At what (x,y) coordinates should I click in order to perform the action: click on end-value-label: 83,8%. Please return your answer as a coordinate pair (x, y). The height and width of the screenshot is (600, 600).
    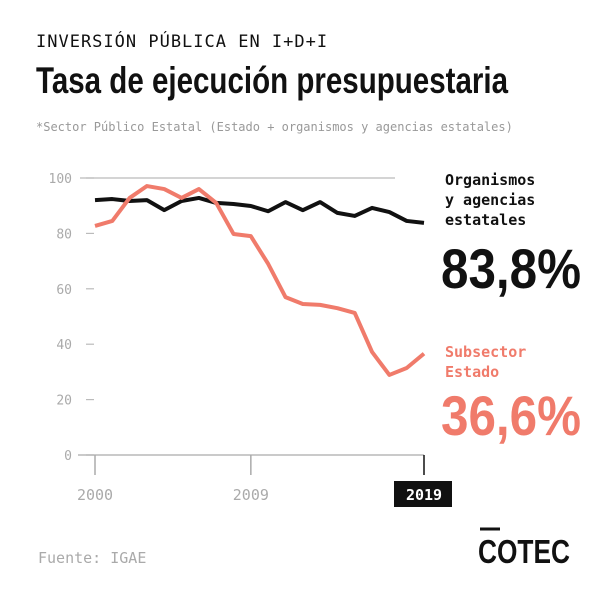
    Looking at the image, I should click on (511, 268).